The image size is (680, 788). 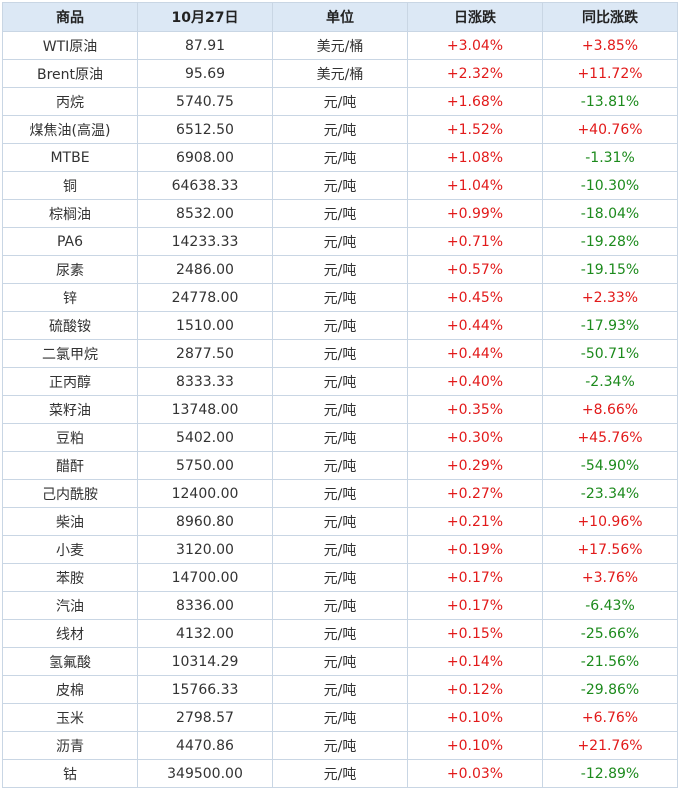 I want to click on table-cell: +0.27%, so click(x=475, y=493).